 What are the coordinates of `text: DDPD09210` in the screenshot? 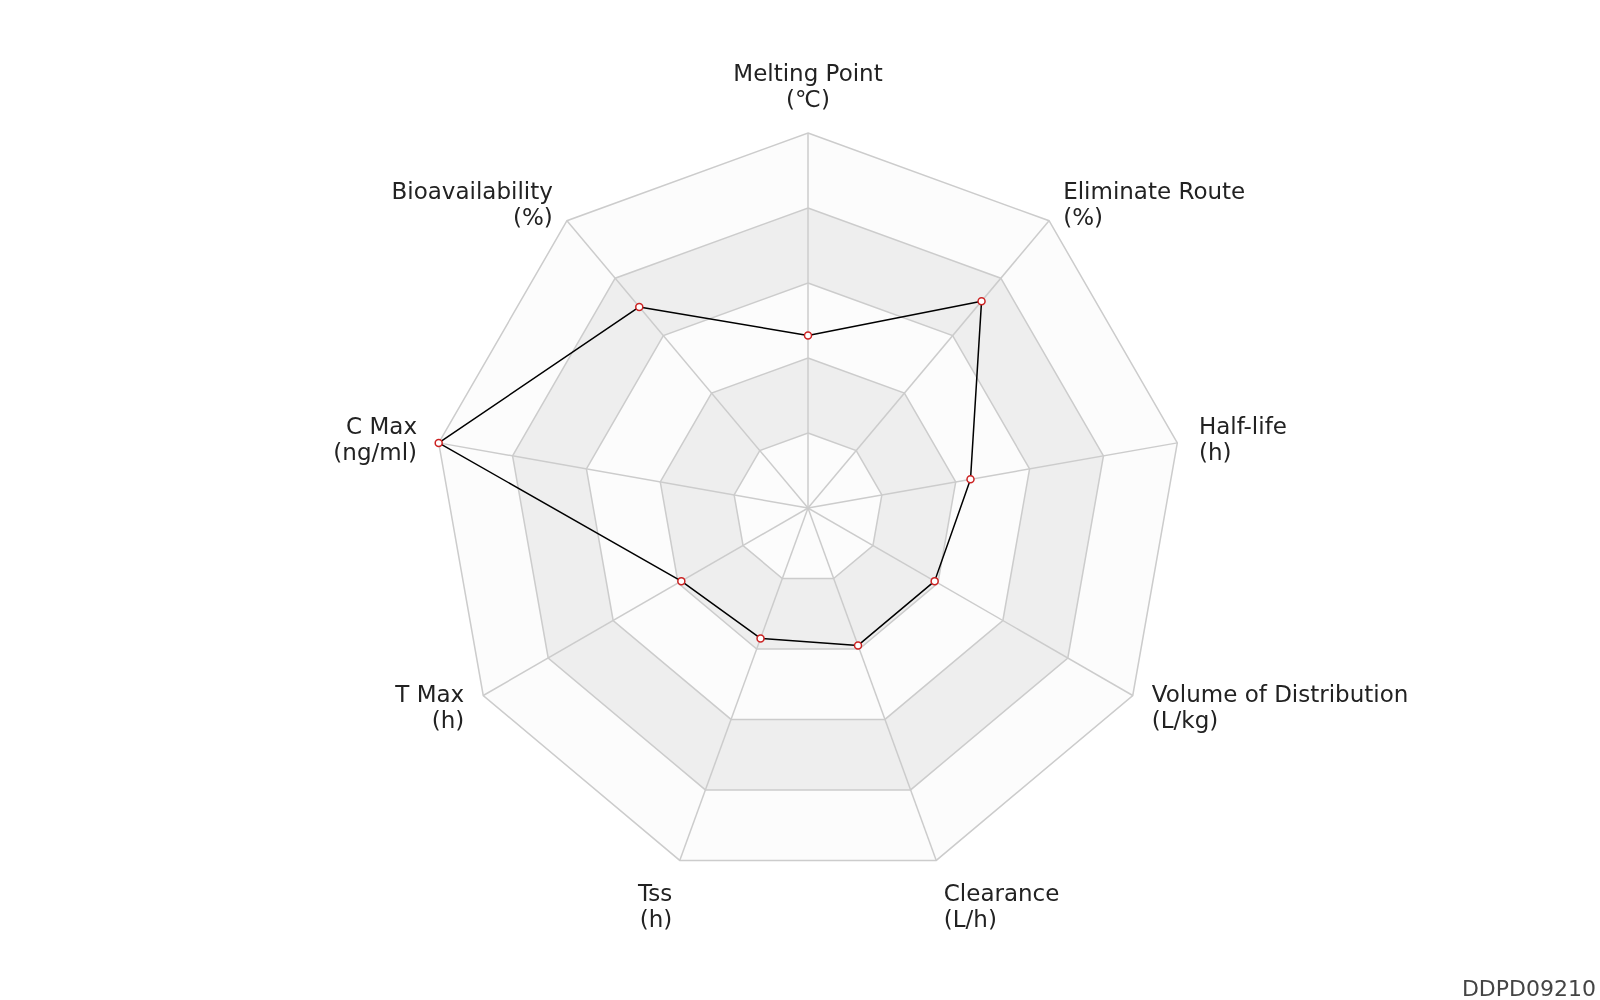 It's located at (1528, 988).